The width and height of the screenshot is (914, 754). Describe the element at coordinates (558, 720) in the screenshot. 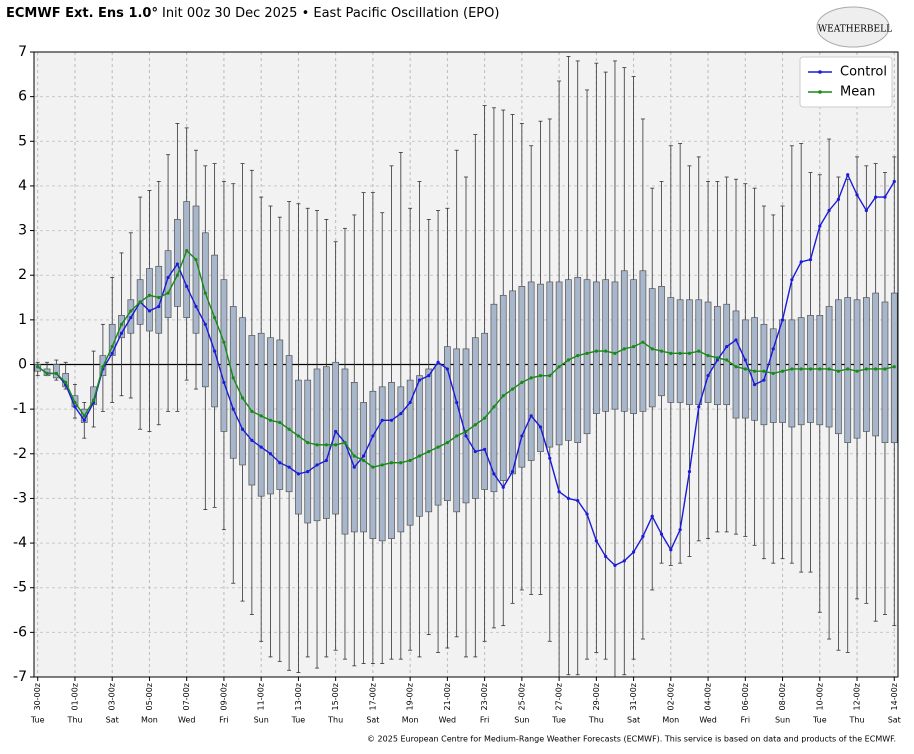

I see `x-day-label: Tue` at that location.